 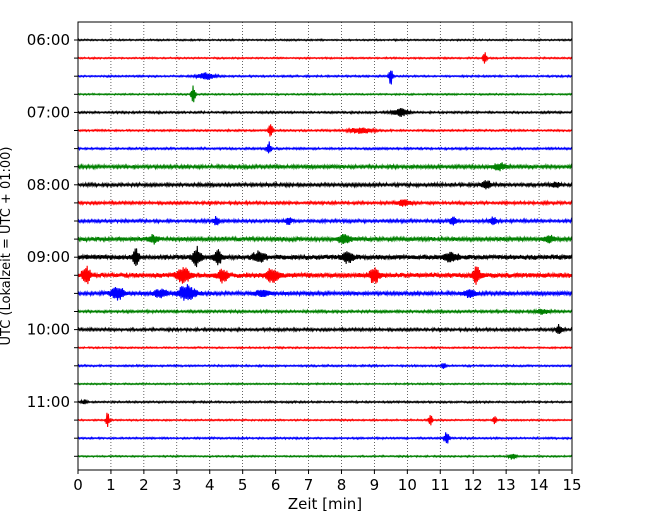 What do you see at coordinates (325, 504) in the screenshot?
I see `x-axis-label: Zeit [min]` at bounding box center [325, 504].